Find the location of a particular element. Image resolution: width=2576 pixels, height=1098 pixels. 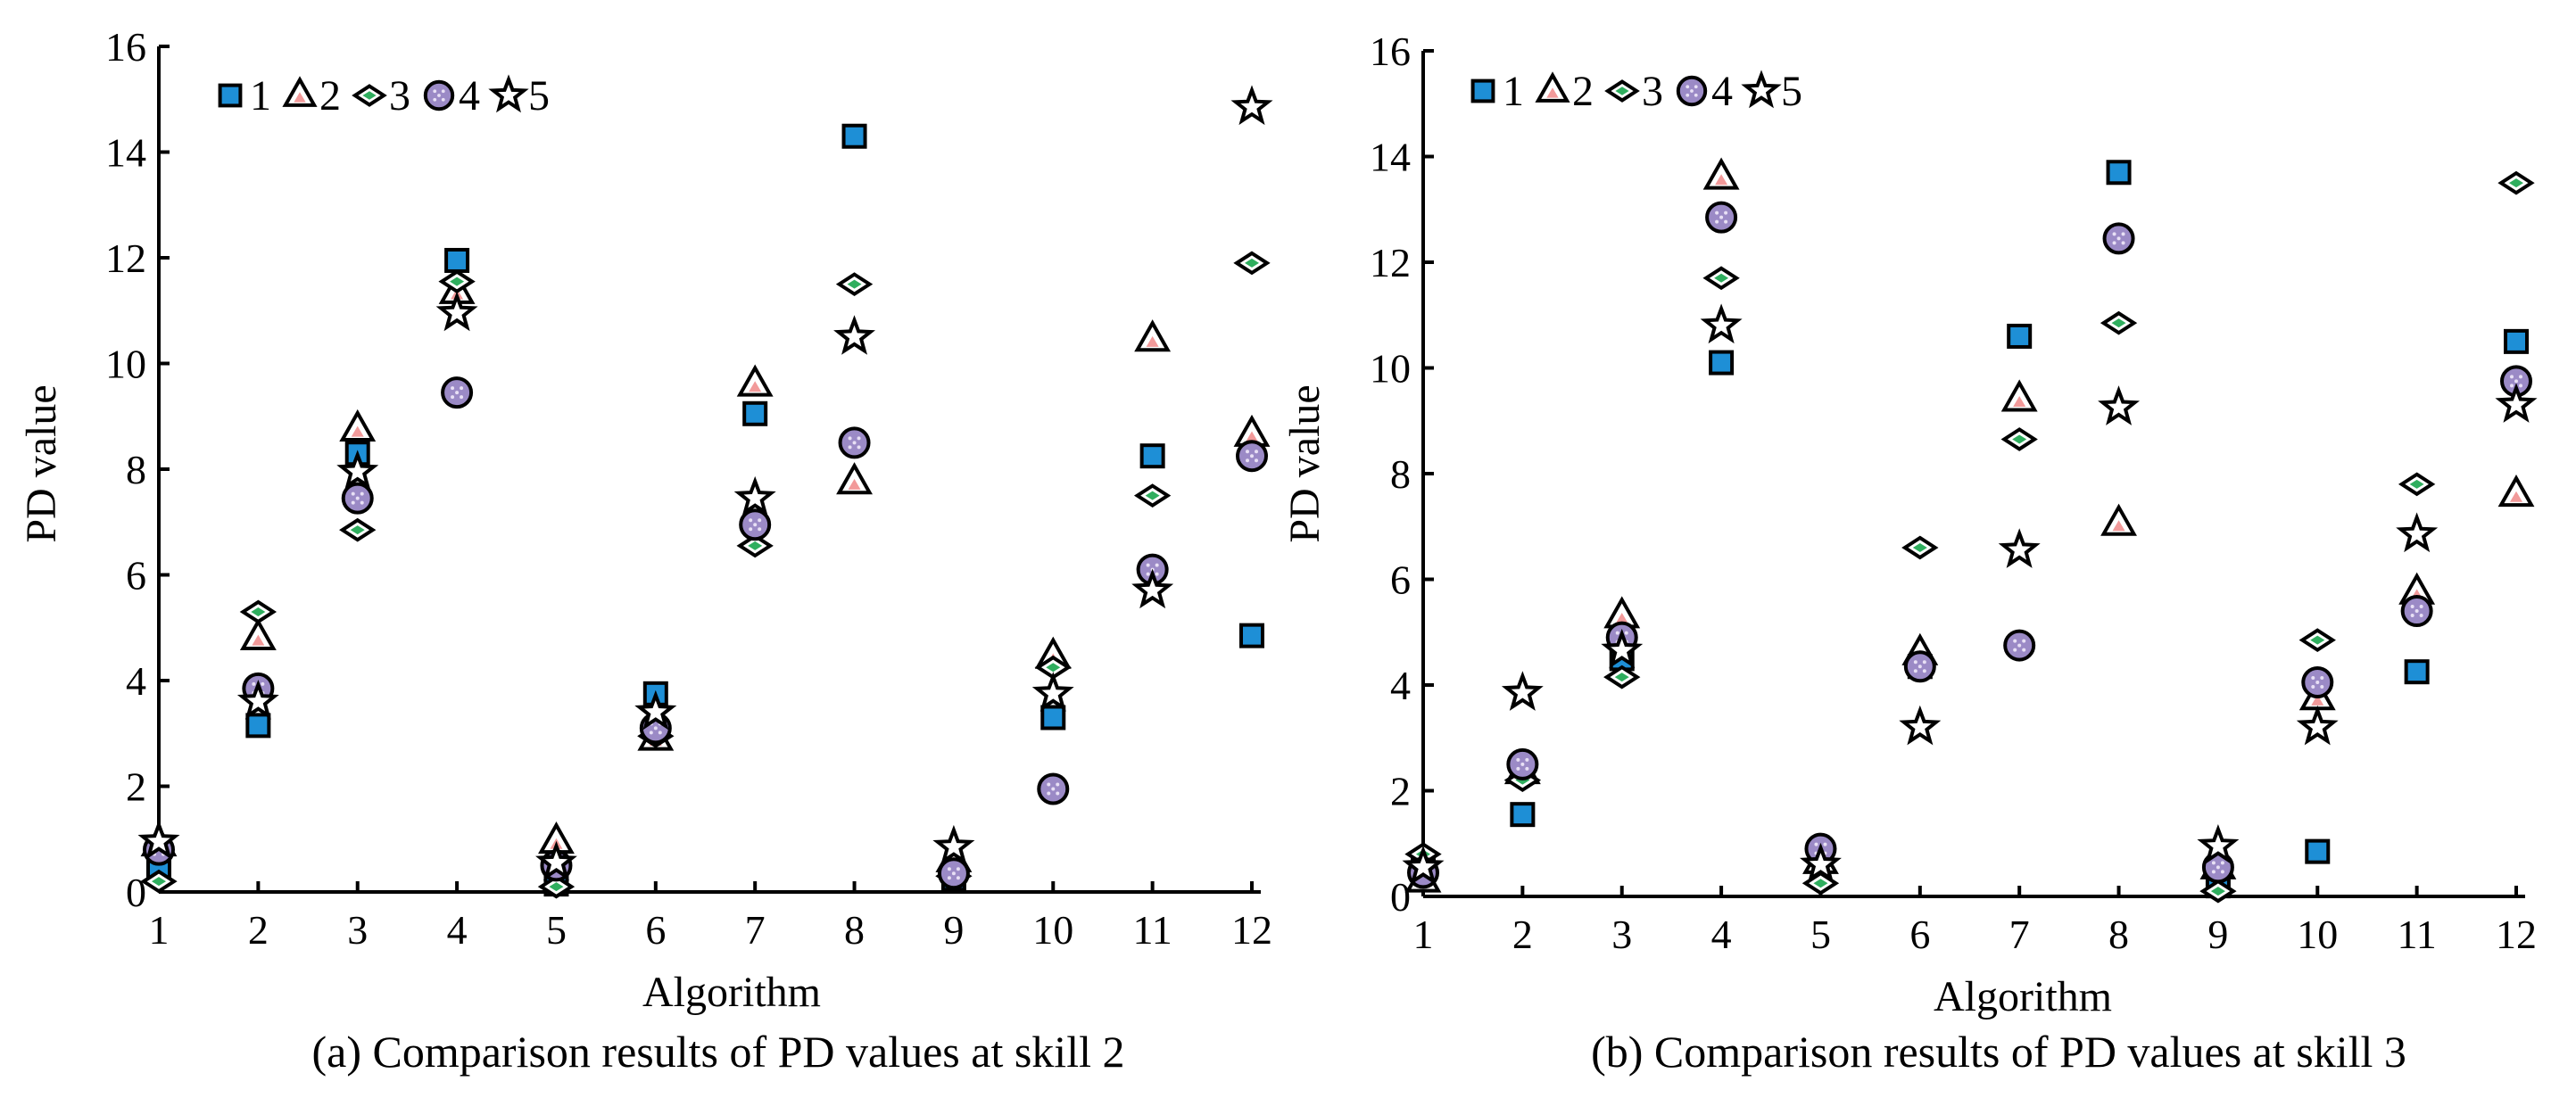

legend-item-2: 2 is located at coordinates (311, 96).